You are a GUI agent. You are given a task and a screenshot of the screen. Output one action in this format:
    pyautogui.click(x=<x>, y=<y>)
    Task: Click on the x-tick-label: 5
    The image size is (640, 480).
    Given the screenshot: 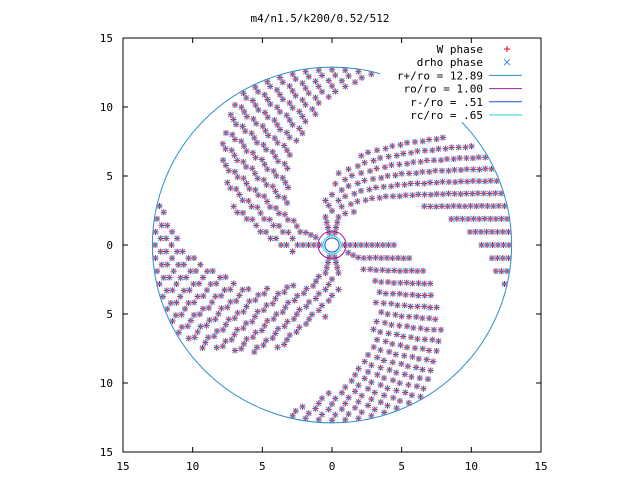 What is the action you would take?
    pyautogui.click(x=262, y=466)
    